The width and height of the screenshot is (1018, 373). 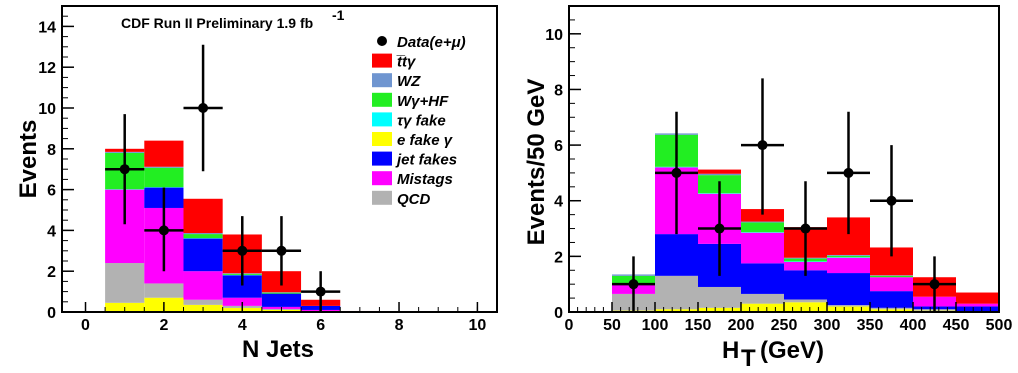 I want to click on right-bar-t-t--3, so click(x=762, y=215).